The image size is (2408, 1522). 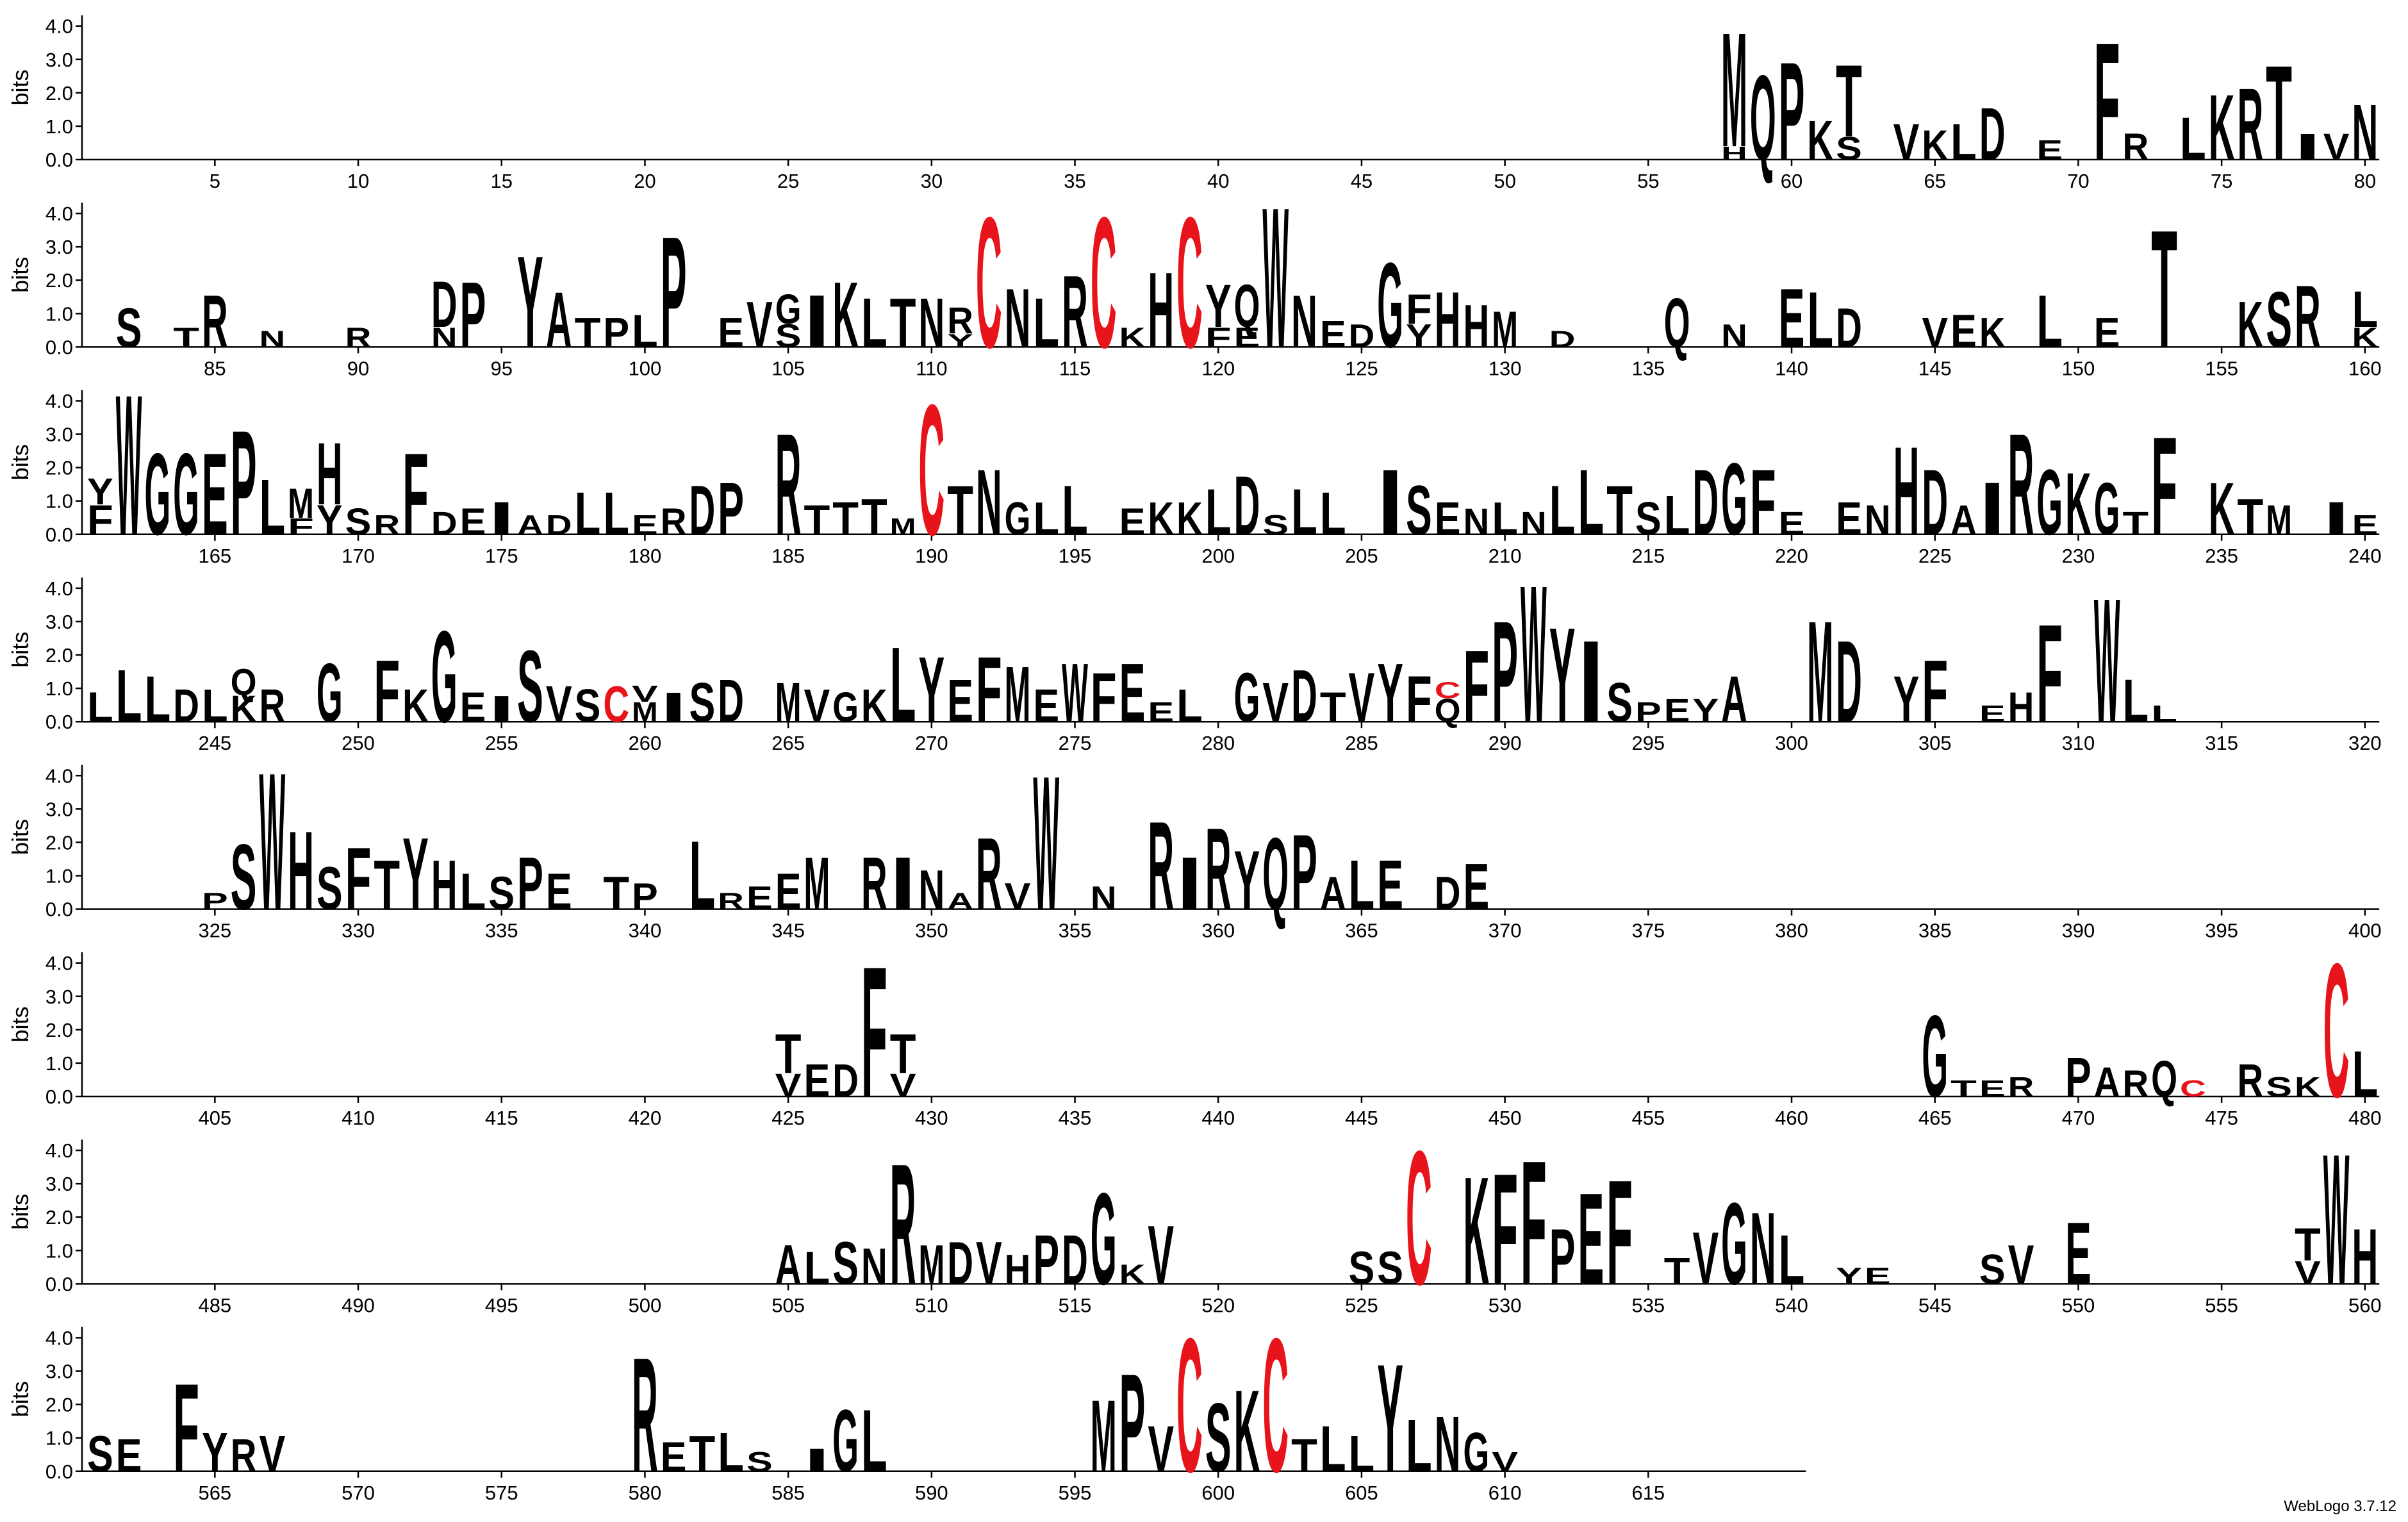 I want to click on x-tick-label: 280, so click(x=1218, y=743).